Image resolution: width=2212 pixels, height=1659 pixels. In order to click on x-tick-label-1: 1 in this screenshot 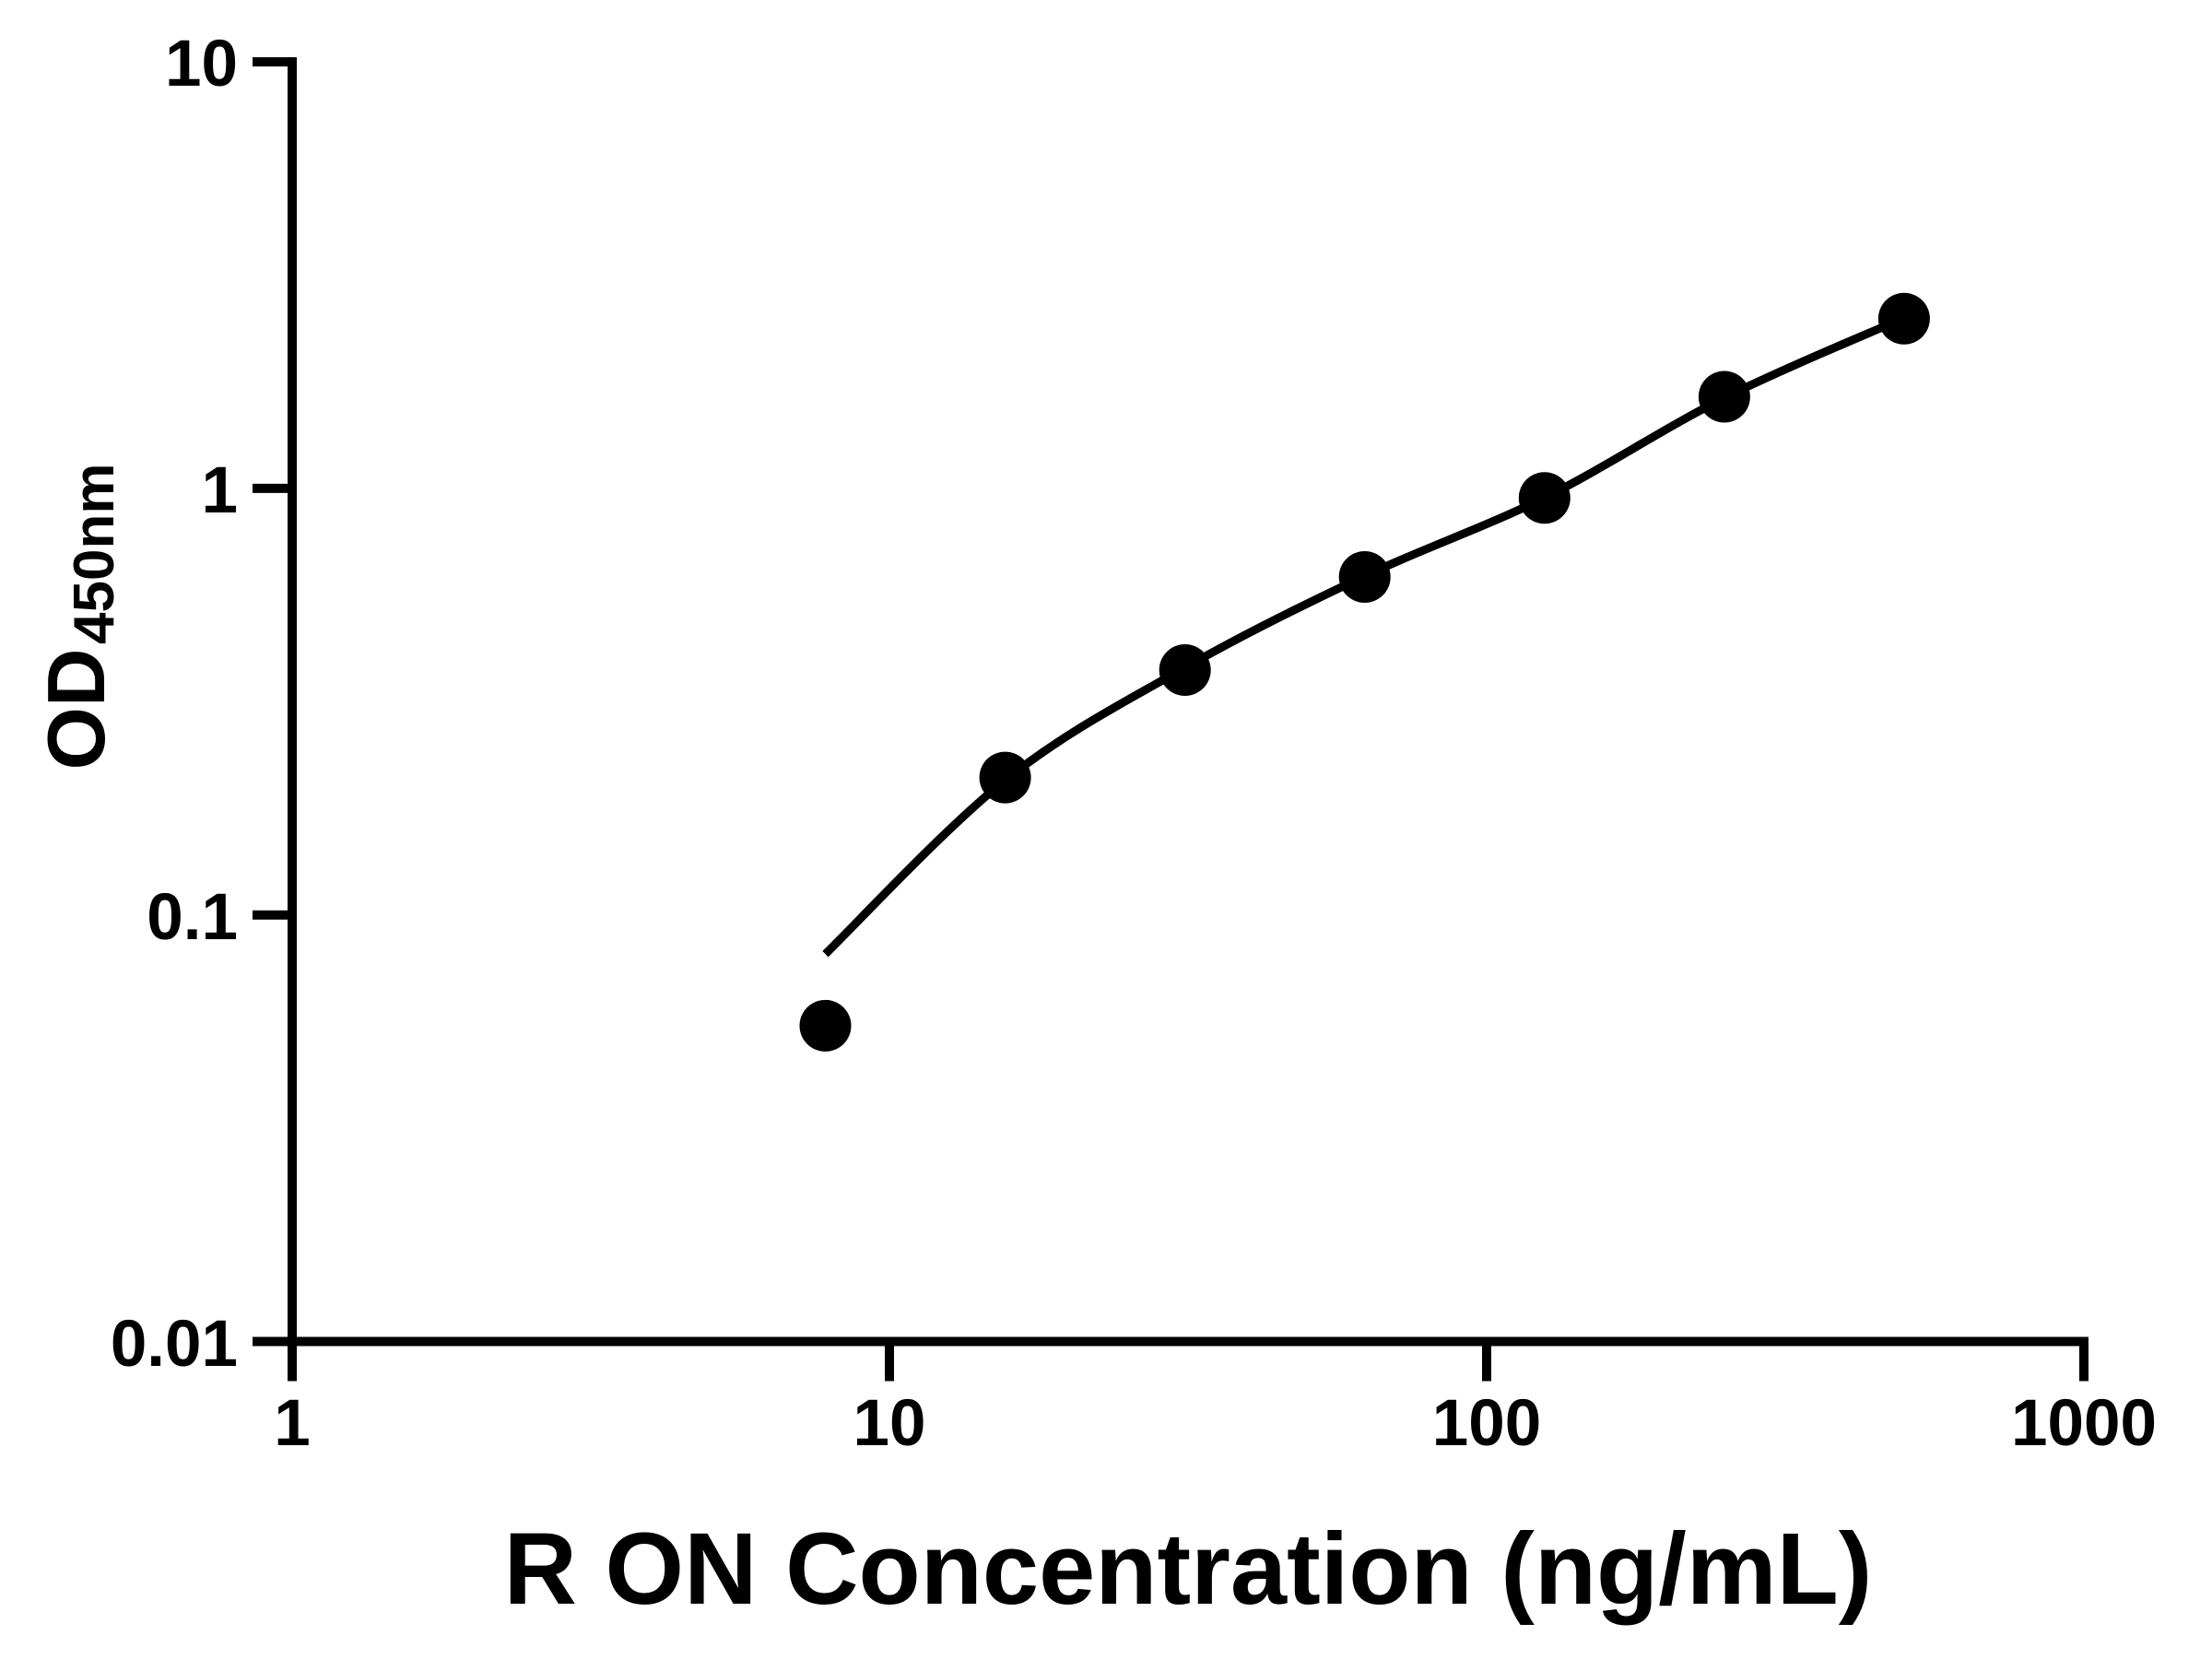, I will do `click(292, 1423)`.